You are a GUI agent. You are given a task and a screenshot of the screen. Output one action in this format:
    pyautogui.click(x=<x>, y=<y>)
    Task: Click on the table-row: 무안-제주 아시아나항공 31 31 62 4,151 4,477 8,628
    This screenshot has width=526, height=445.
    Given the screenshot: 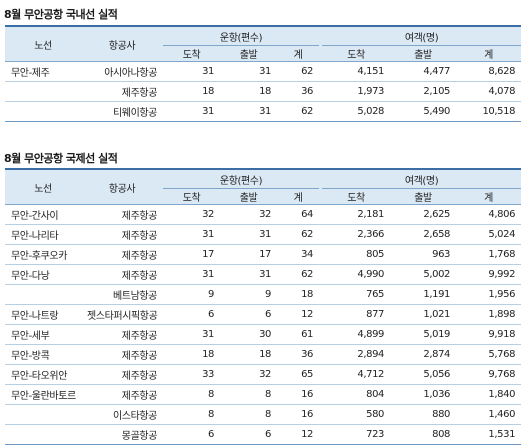 What is the action you would take?
    pyautogui.click(x=263, y=71)
    